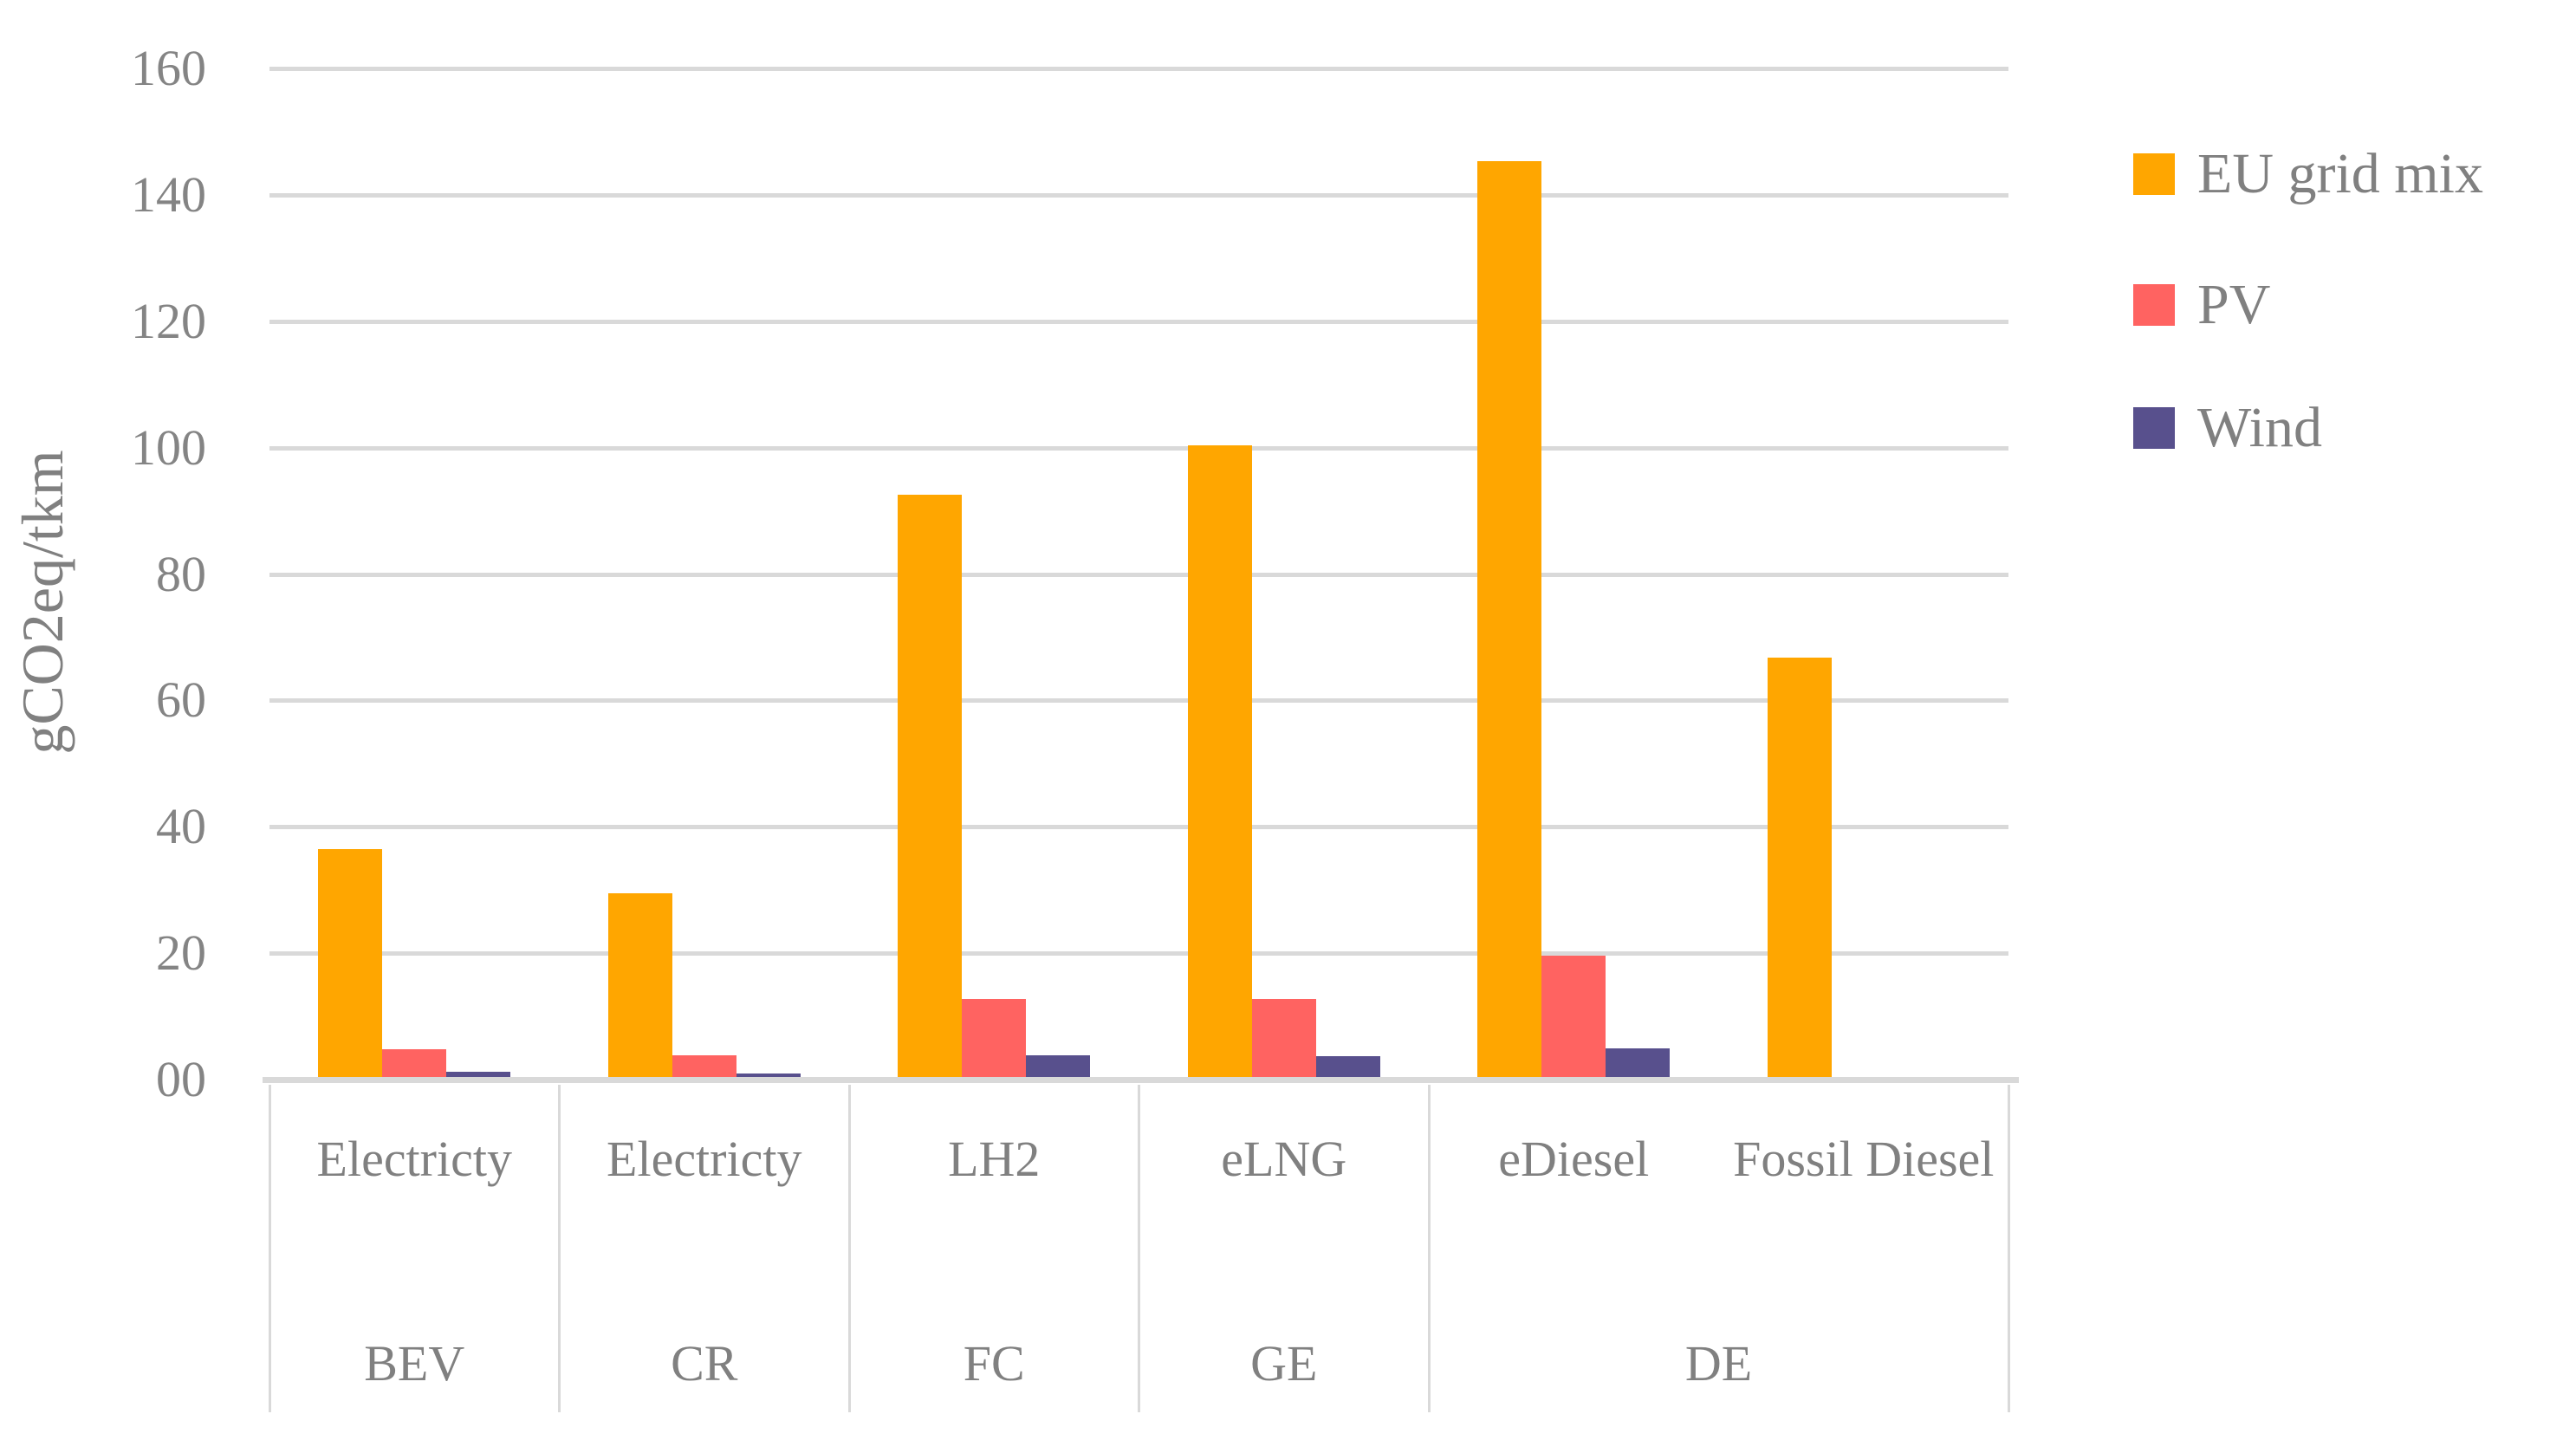 This screenshot has width=2576, height=1440. Describe the element at coordinates (169, 447) in the screenshot. I see `y-tick-label: 100` at that location.